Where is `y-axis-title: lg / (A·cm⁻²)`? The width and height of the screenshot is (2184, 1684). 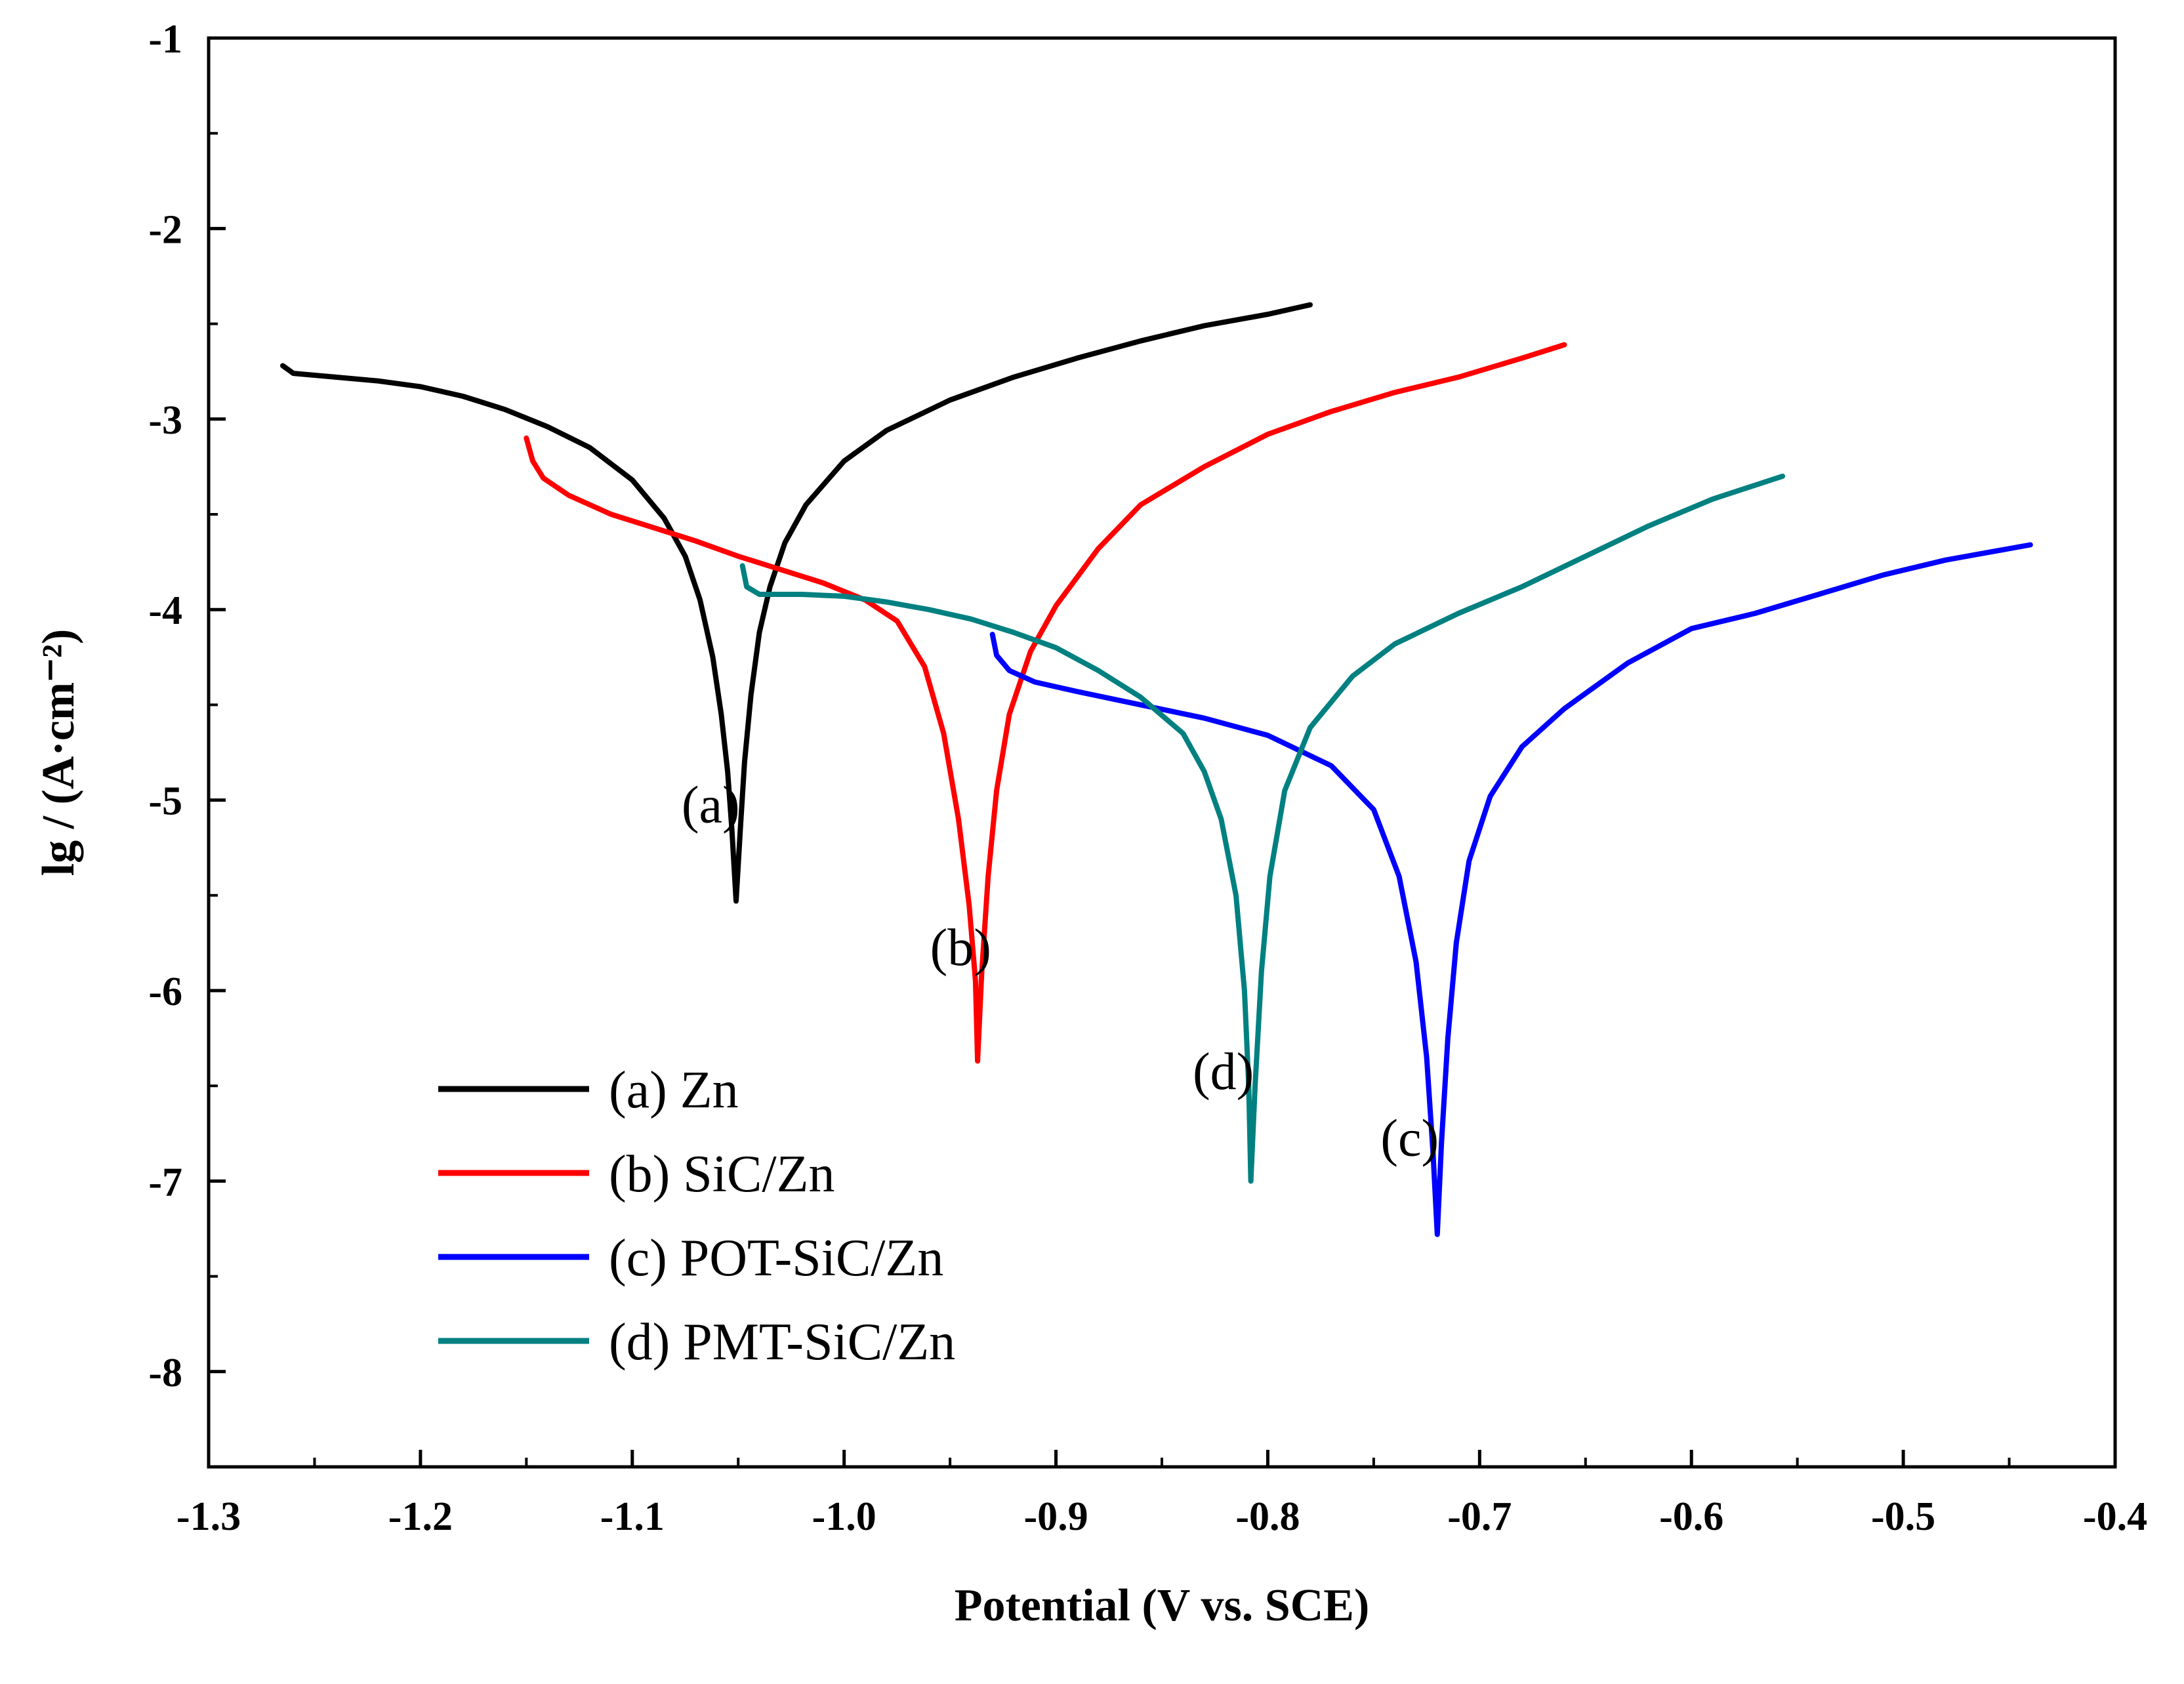
y-axis-title: lg / (A·cm⁻²) is located at coordinates (58, 752).